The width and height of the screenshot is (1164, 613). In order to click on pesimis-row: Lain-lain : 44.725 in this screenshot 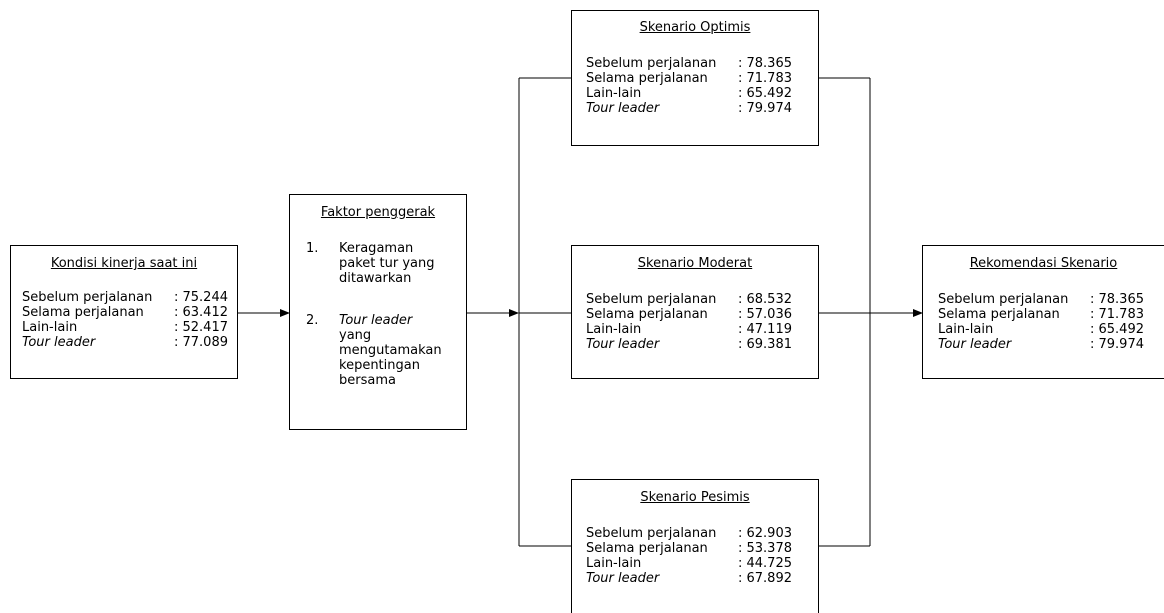, I will do `click(701, 563)`.